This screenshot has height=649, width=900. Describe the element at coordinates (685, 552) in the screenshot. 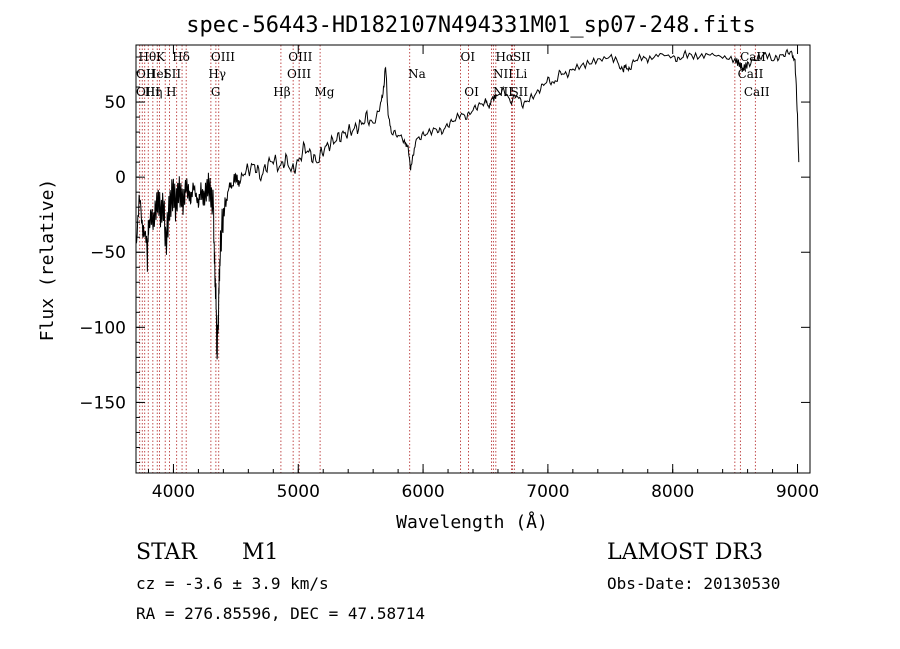

I see `survey-name: LAMOST DR3` at that location.